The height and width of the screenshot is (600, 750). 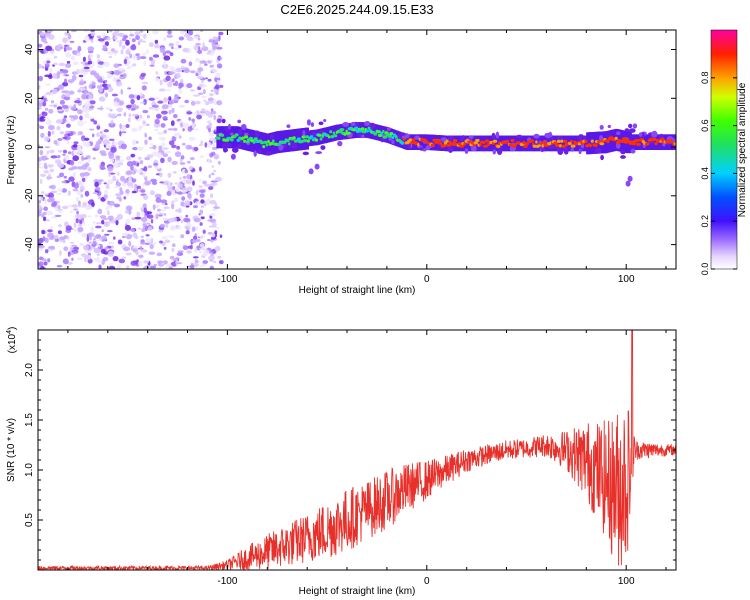 What do you see at coordinates (427, 581) in the screenshot?
I see `snr-xtick-label: 0` at bounding box center [427, 581].